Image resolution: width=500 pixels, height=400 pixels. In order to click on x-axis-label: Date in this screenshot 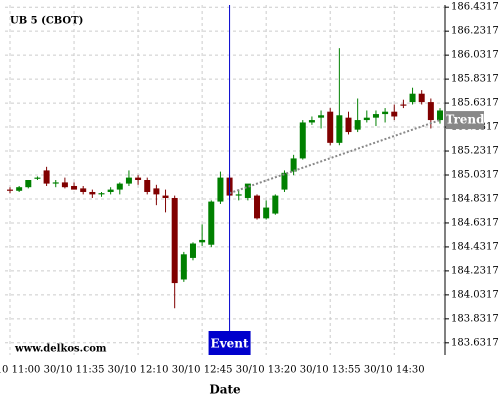, I will do `click(225, 390)`.